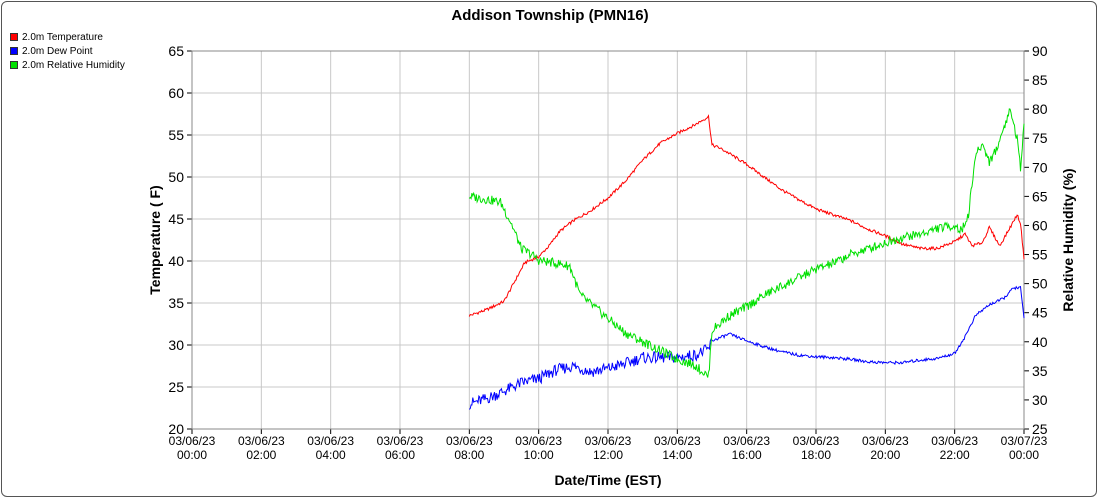  Describe the element at coordinates (1040, 138) in the screenshot. I see `y-right-tick-label: 75` at that location.